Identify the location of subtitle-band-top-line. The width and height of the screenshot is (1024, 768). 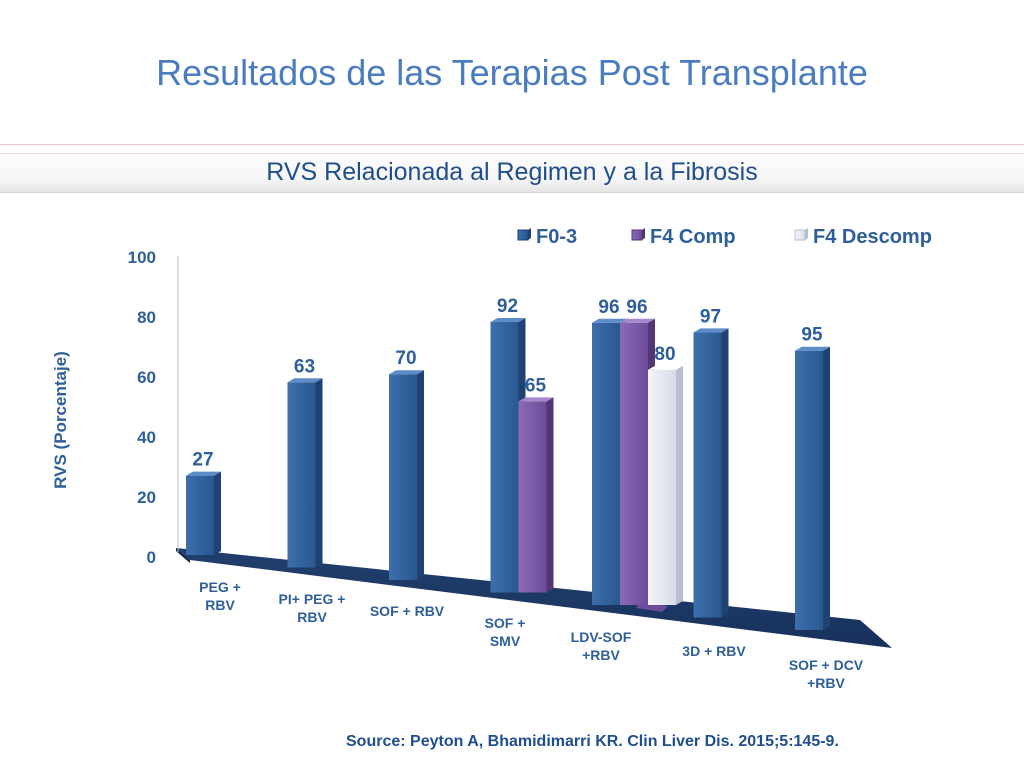
(512, 153).